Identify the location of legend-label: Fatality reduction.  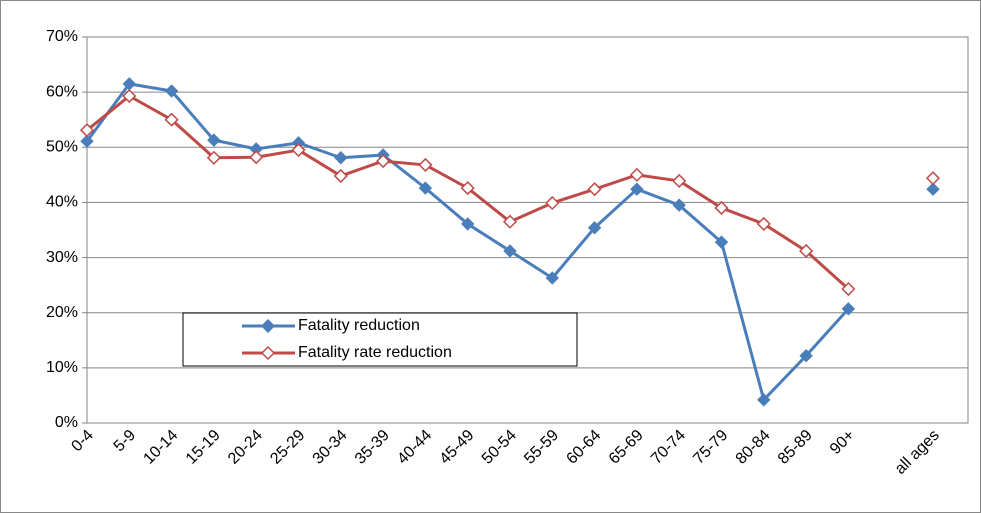
(359, 325).